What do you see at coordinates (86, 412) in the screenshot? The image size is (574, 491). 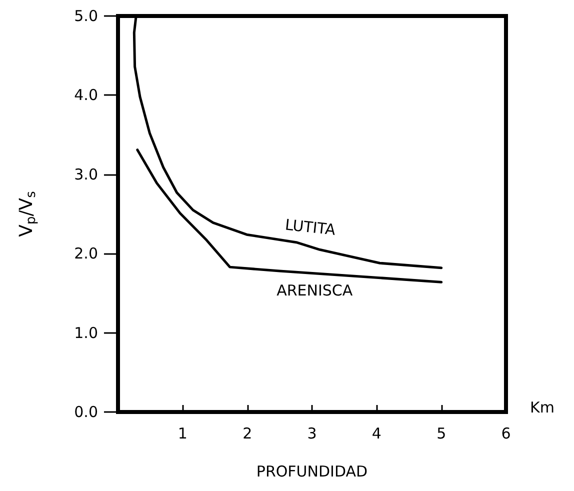 I see `y-tick-label: 0.0` at bounding box center [86, 412].